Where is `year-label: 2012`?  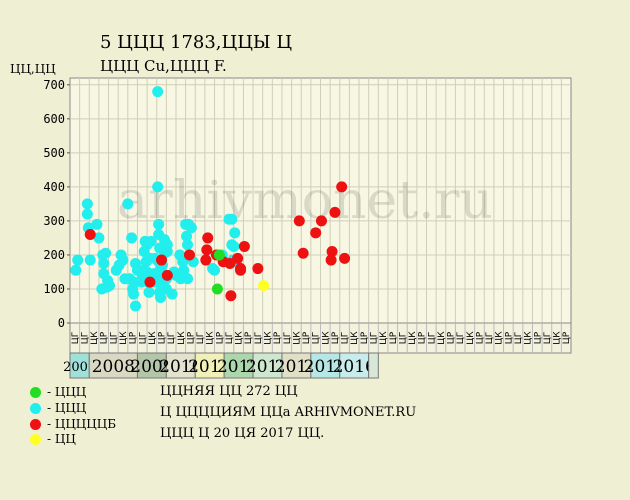
year-label: 2012 is located at coordinates (238, 367).